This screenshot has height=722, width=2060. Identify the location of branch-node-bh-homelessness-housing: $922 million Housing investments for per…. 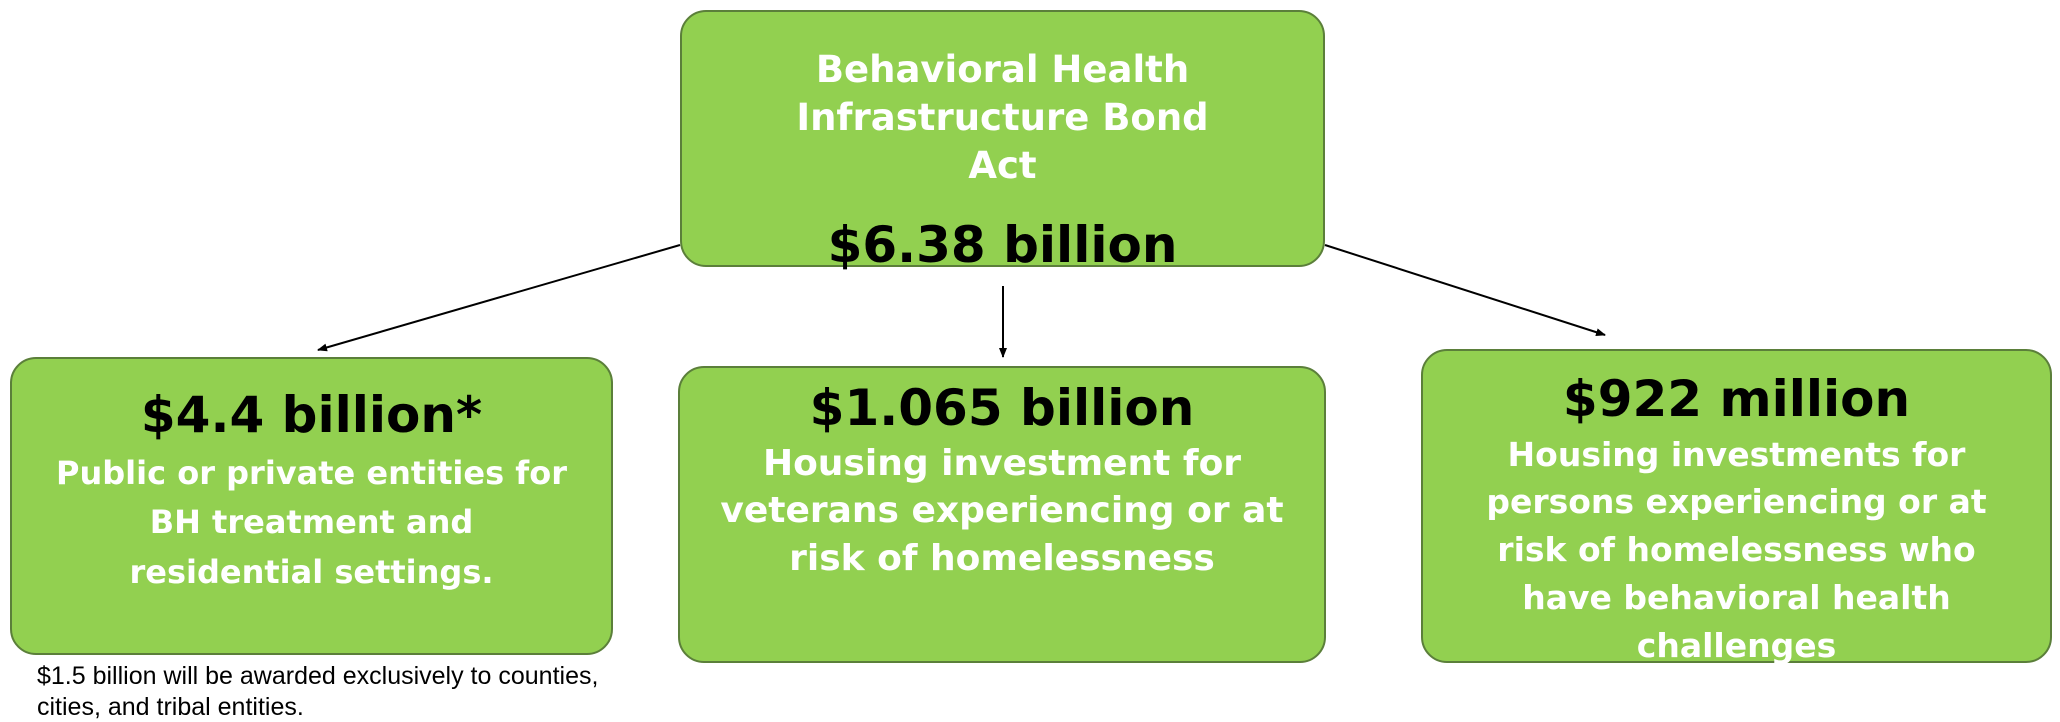
(1736, 507).